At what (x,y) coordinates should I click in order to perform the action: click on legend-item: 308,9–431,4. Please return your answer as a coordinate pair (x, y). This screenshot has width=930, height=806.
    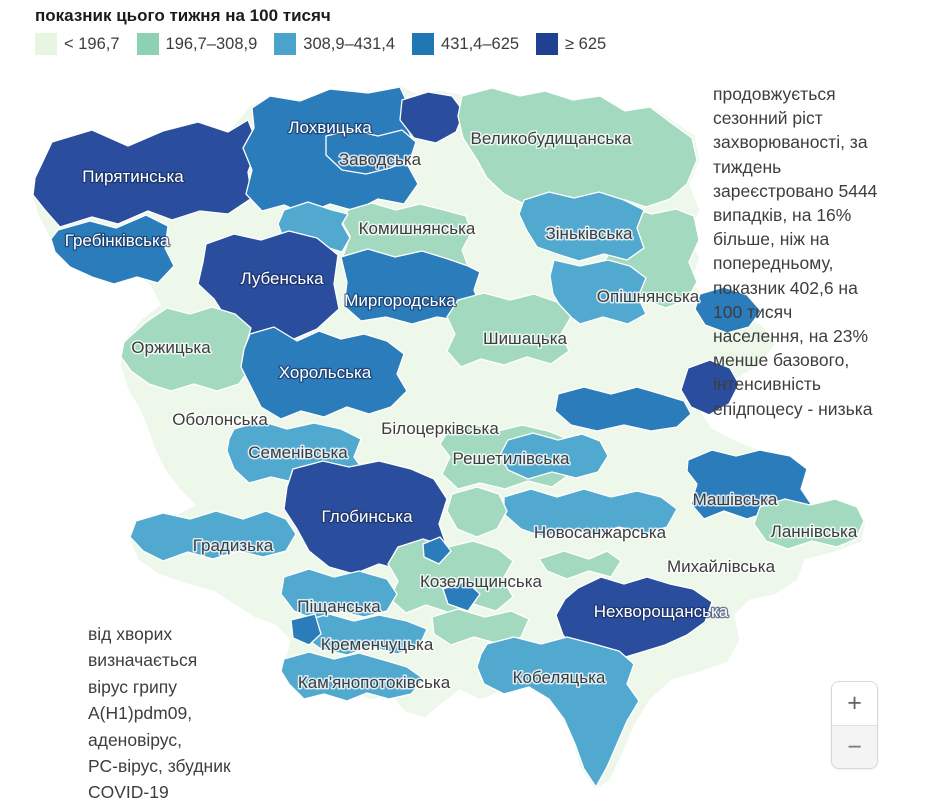
    Looking at the image, I should click on (334, 44).